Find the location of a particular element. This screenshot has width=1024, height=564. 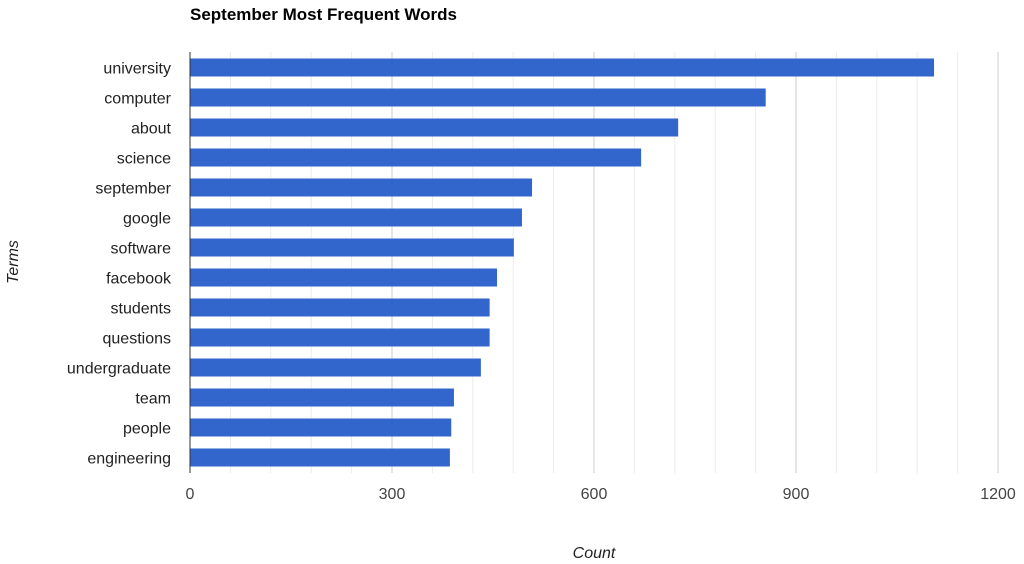

category-label-questions: questions is located at coordinates (137, 339).